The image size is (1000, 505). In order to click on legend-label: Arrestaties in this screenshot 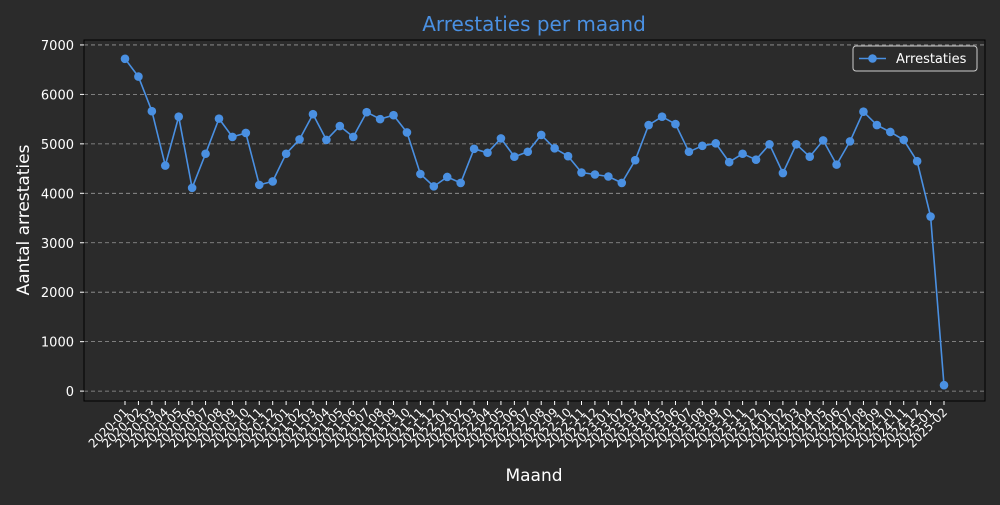, I will do `click(931, 59)`.